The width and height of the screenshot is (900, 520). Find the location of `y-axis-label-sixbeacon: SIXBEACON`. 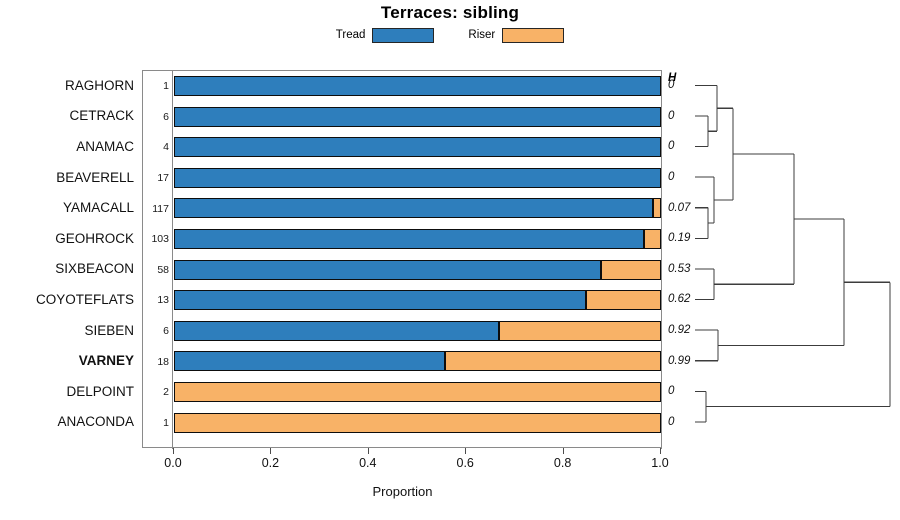

y-axis-label-sixbeacon: SIXBEACON is located at coordinates (94, 269).